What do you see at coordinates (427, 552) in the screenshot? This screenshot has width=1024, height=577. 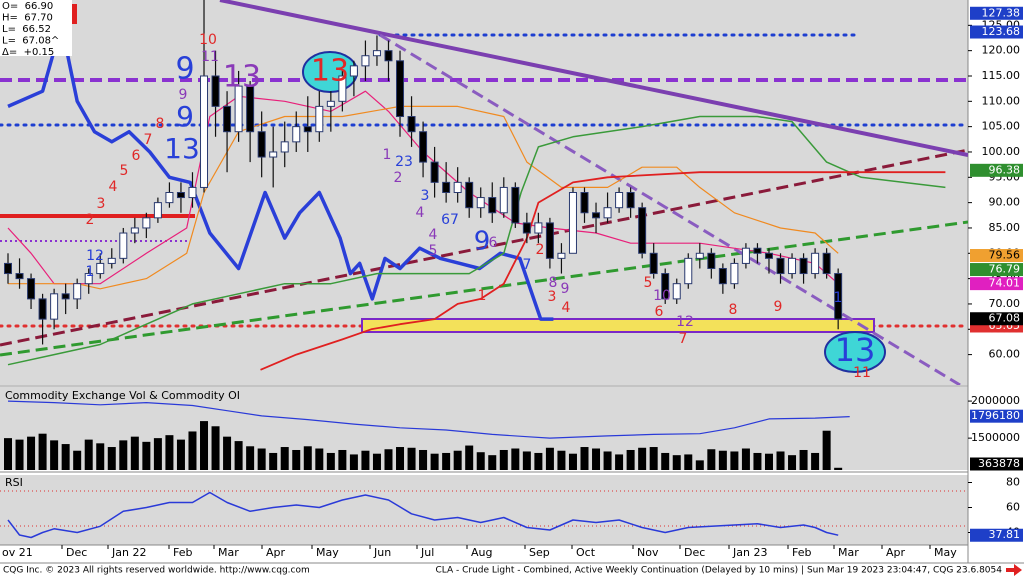 I see `x-tick-label: Jul` at bounding box center [427, 552].